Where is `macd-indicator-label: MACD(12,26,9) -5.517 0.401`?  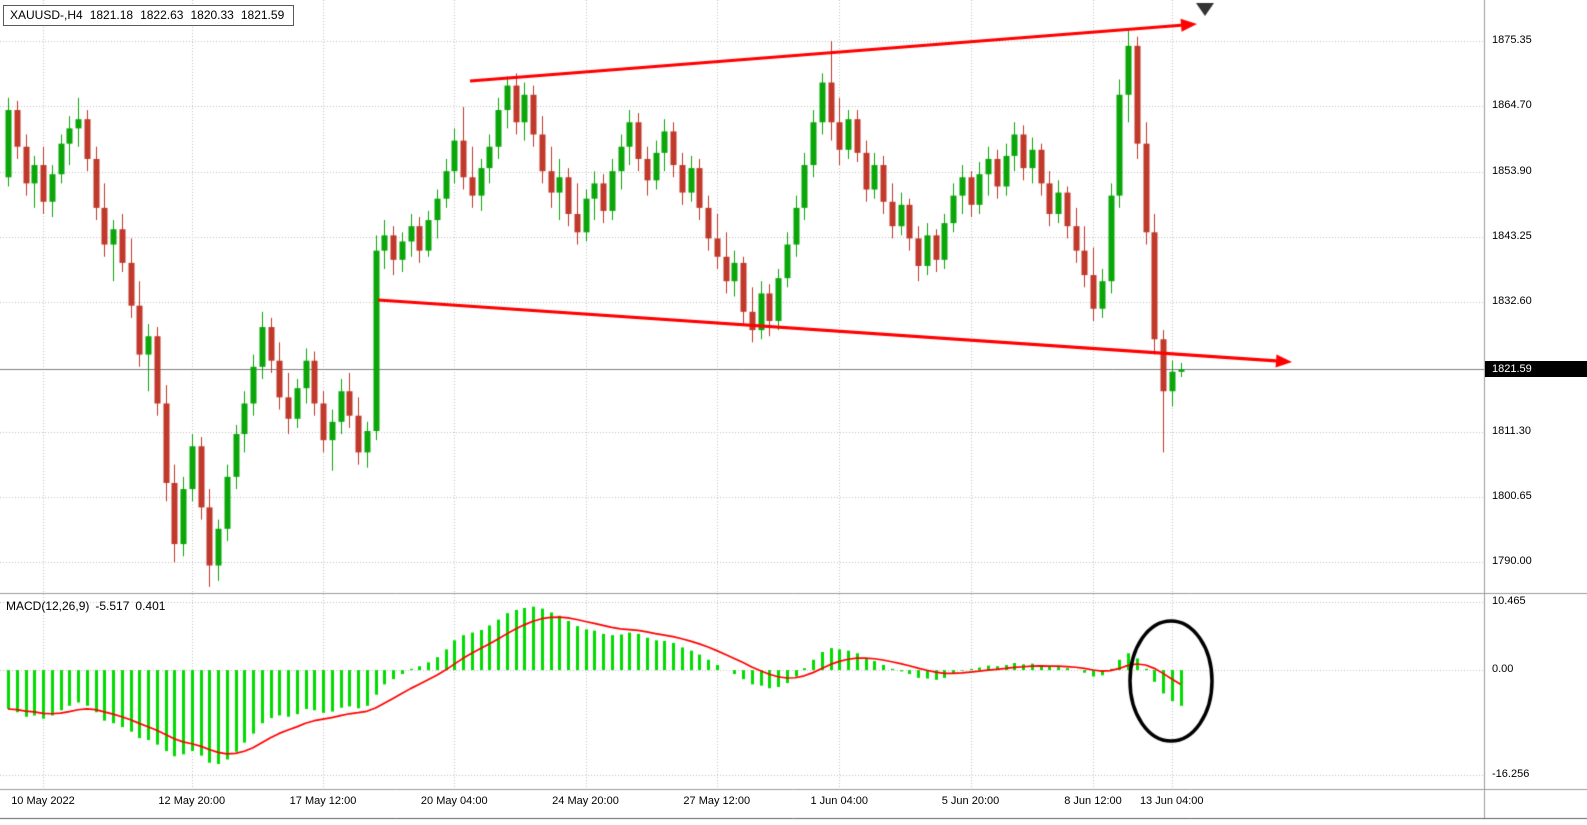
macd-indicator-label: MACD(12,26,9) -5.517 0.401 is located at coordinates (88, 606).